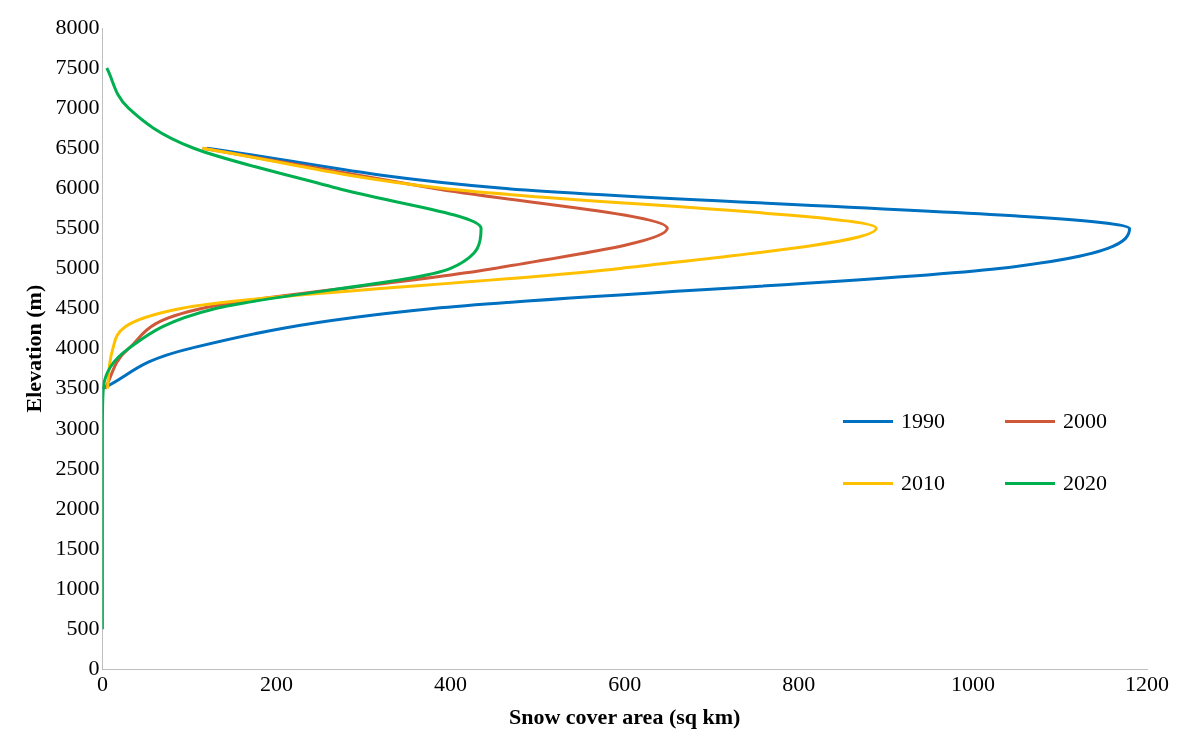 Image resolution: width=1185 pixels, height=749 pixels. I want to click on y-tick-label: 2000, so click(77, 507).